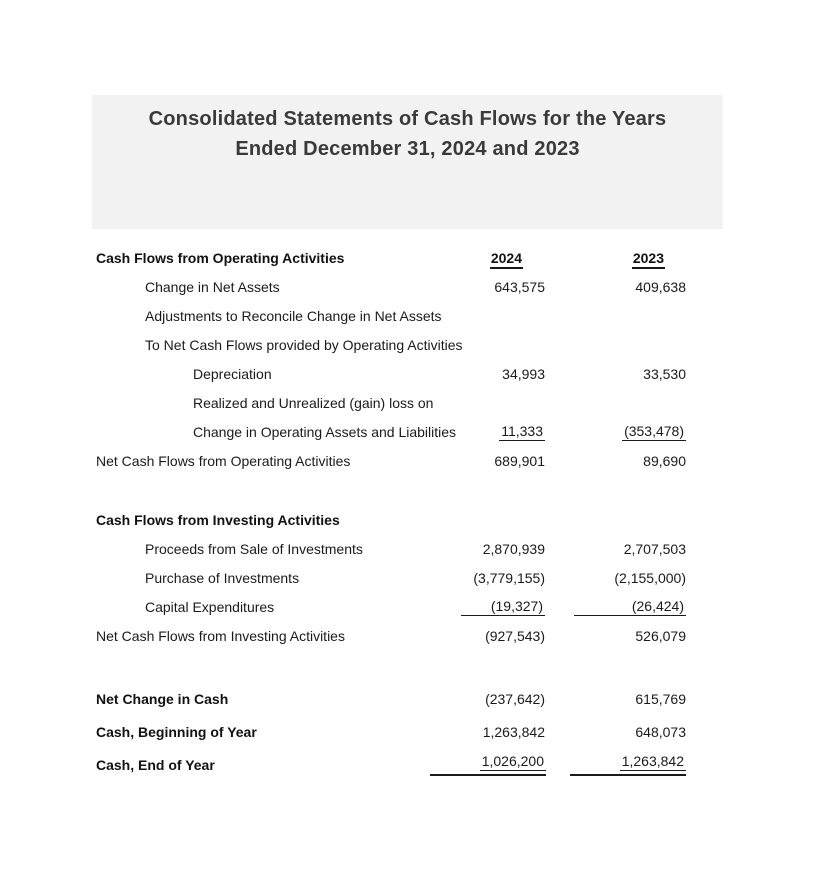 The width and height of the screenshot is (815, 876). I want to click on underlined-value: (19,327), so click(503, 607).